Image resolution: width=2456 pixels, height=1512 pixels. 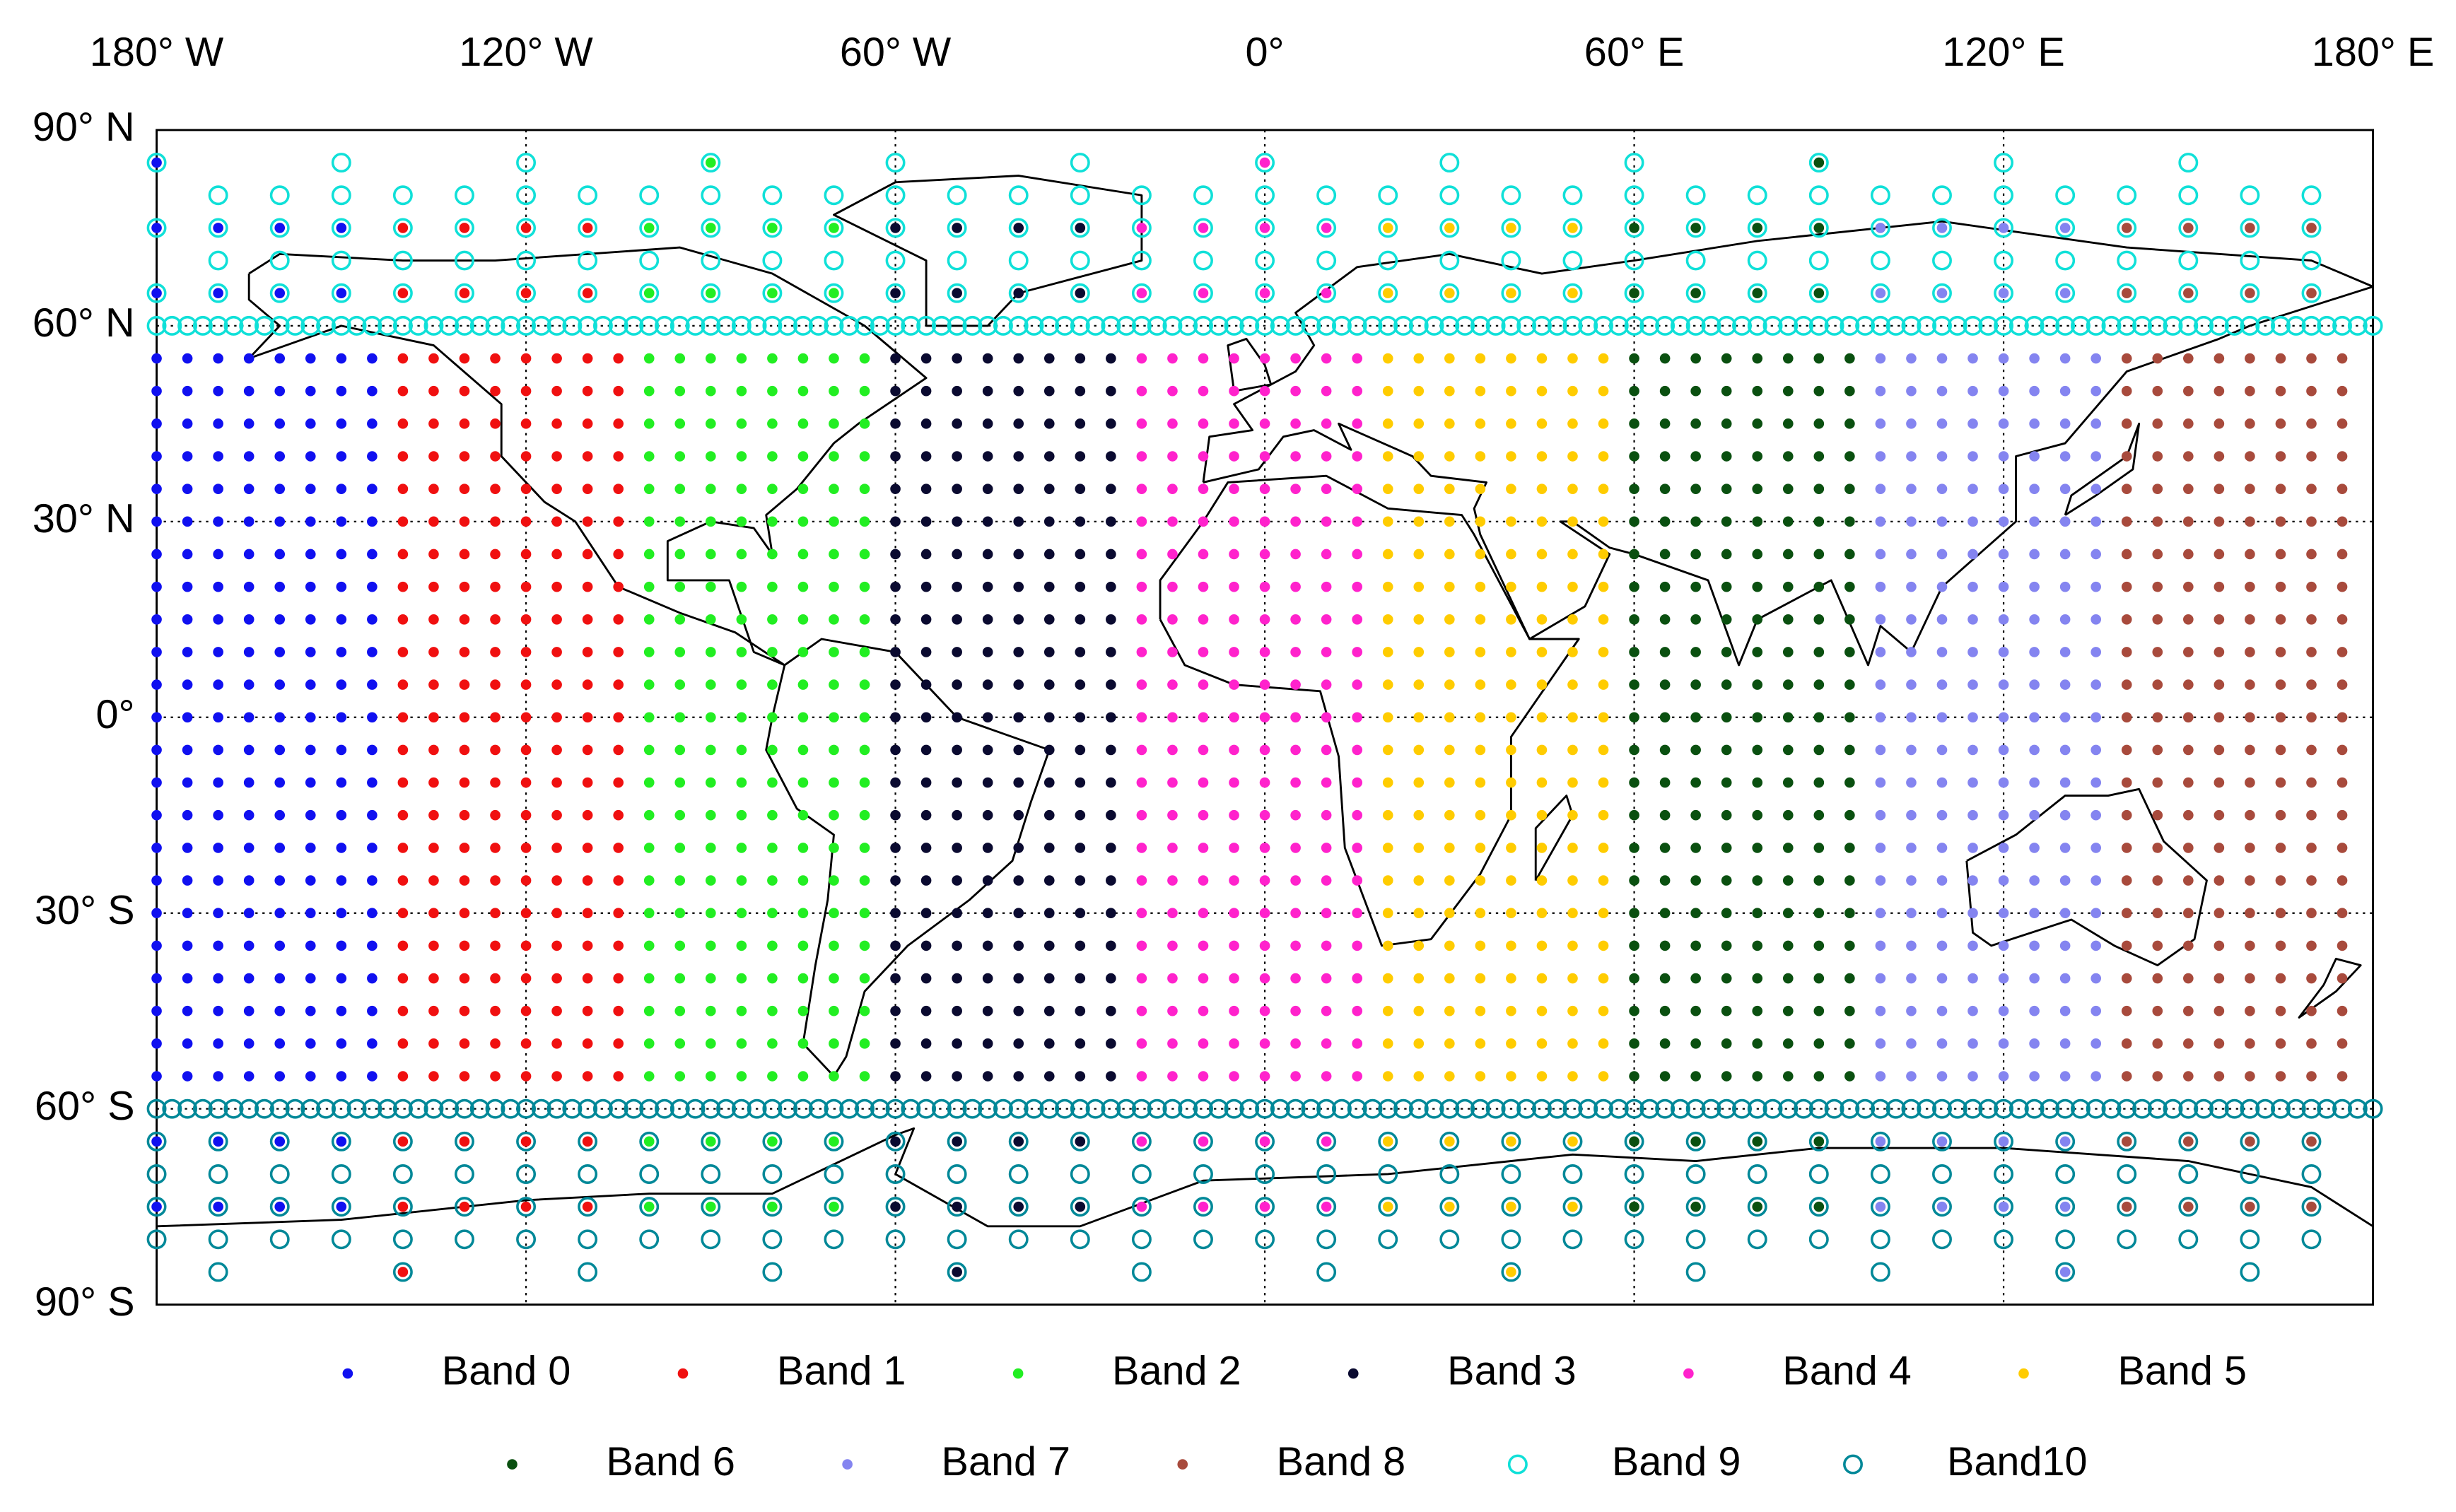 I want to click on legend-label: Band 2, so click(x=1176, y=1370).